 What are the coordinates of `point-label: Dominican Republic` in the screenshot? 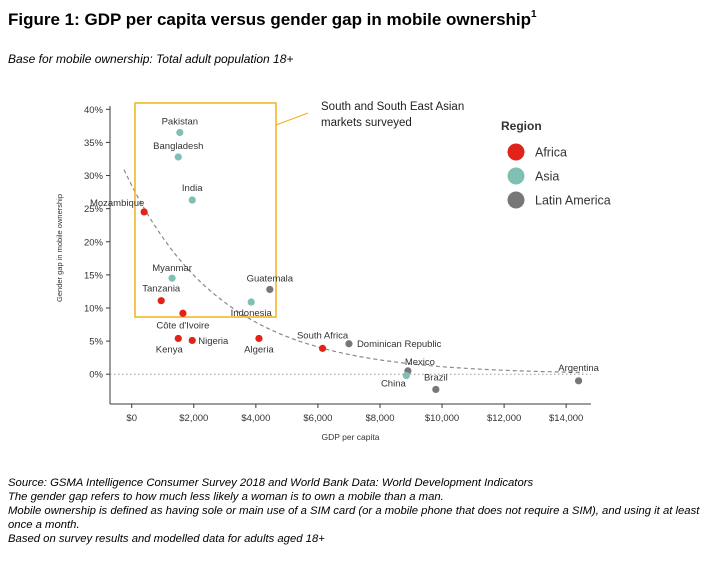 It's located at (399, 344).